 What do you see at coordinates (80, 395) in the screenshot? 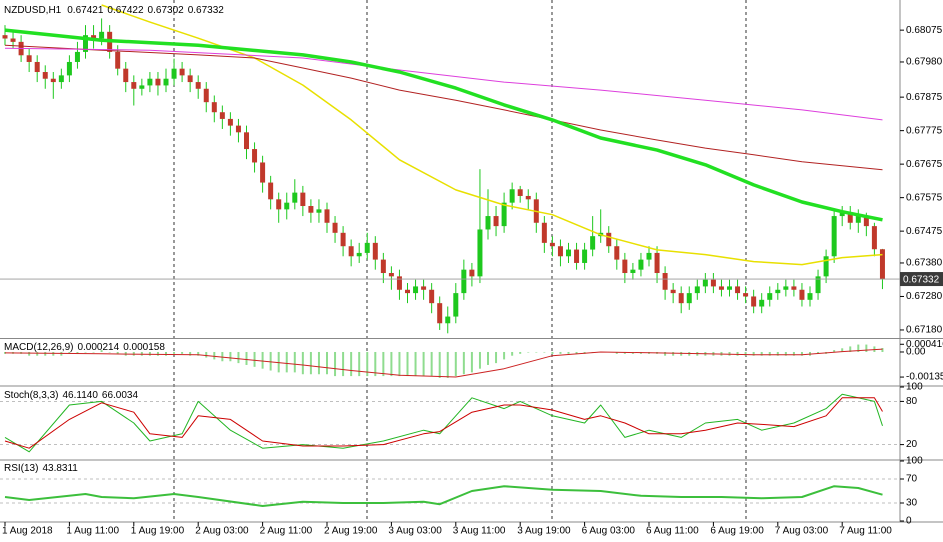
I see `stoch-main-value: 46.1140` at bounding box center [80, 395].